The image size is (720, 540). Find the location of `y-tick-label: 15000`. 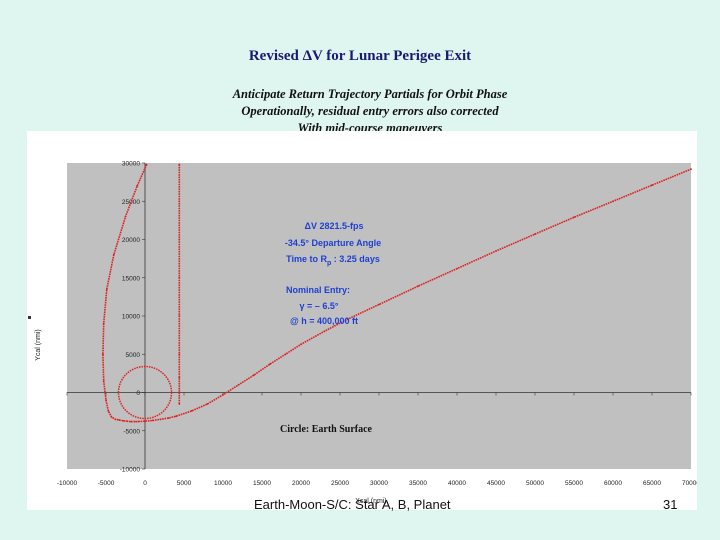

y-tick-label: 15000 is located at coordinates (131, 278).